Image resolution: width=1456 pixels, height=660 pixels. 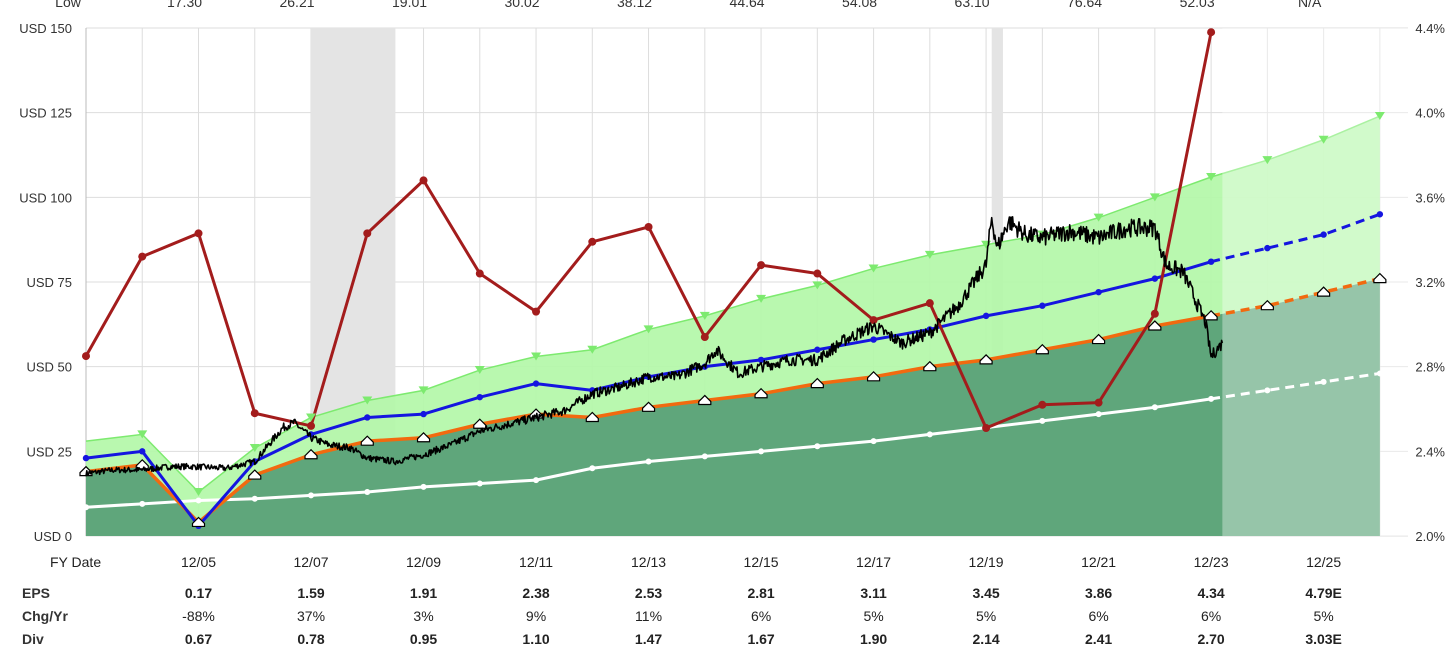 What do you see at coordinates (1211, 616) in the screenshot?
I see `chg-value: 6%` at bounding box center [1211, 616].